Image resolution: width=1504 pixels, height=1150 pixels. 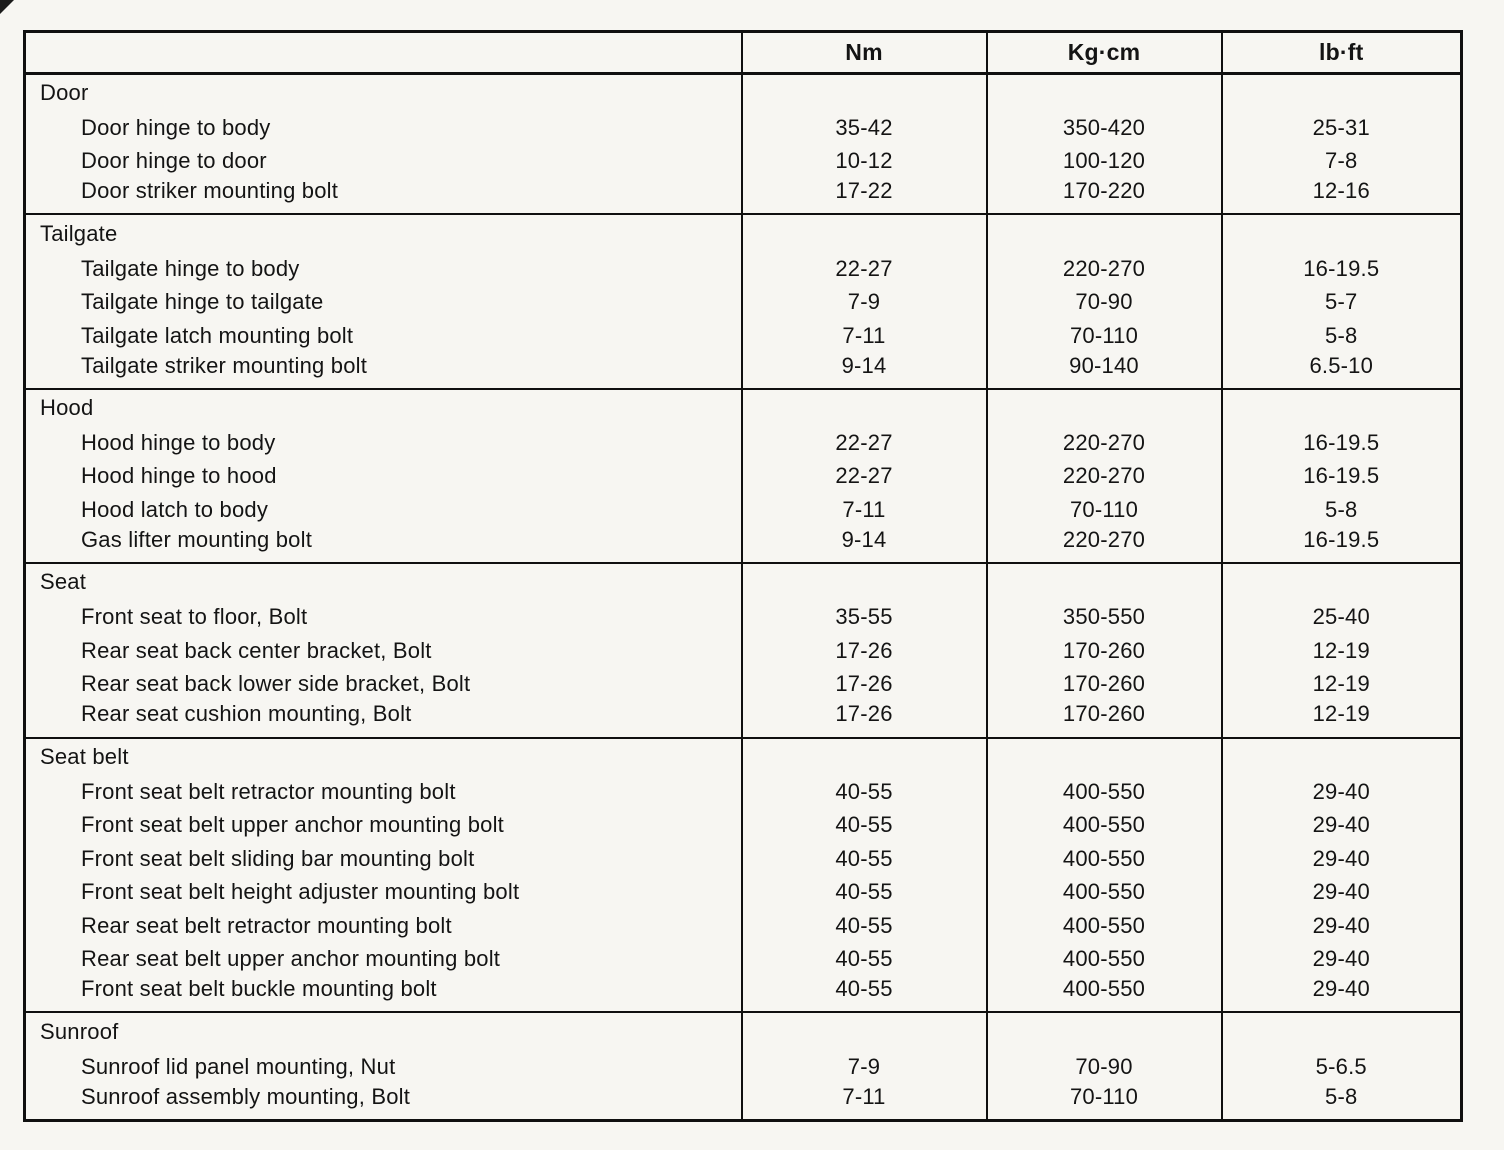 I want to click on row-label: Tailgate striker mounting bolt, so click(x=224, y=365).